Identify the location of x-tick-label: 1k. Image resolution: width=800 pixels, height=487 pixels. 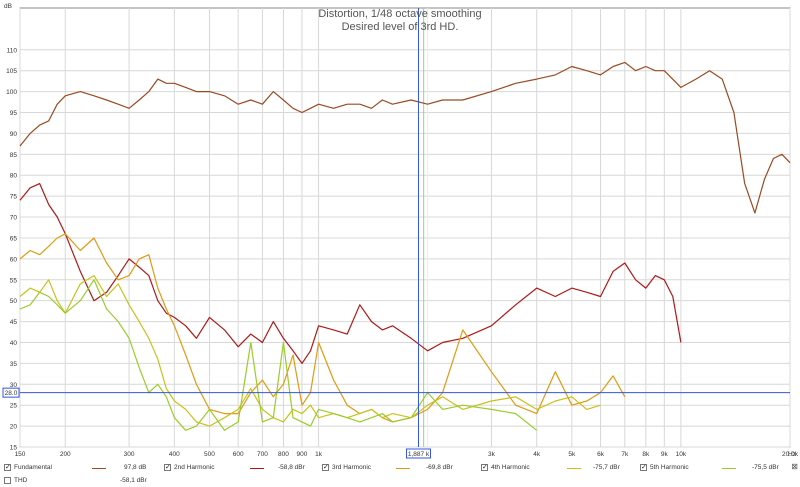
(319, 454).